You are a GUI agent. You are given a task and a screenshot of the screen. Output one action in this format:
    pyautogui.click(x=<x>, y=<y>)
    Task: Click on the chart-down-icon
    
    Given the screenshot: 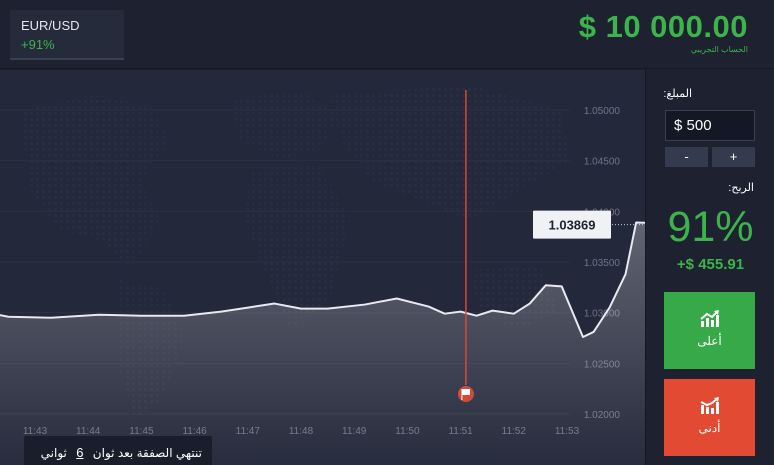 What is the action you would take?
    pyautogui.click(x=710, y=407)
    